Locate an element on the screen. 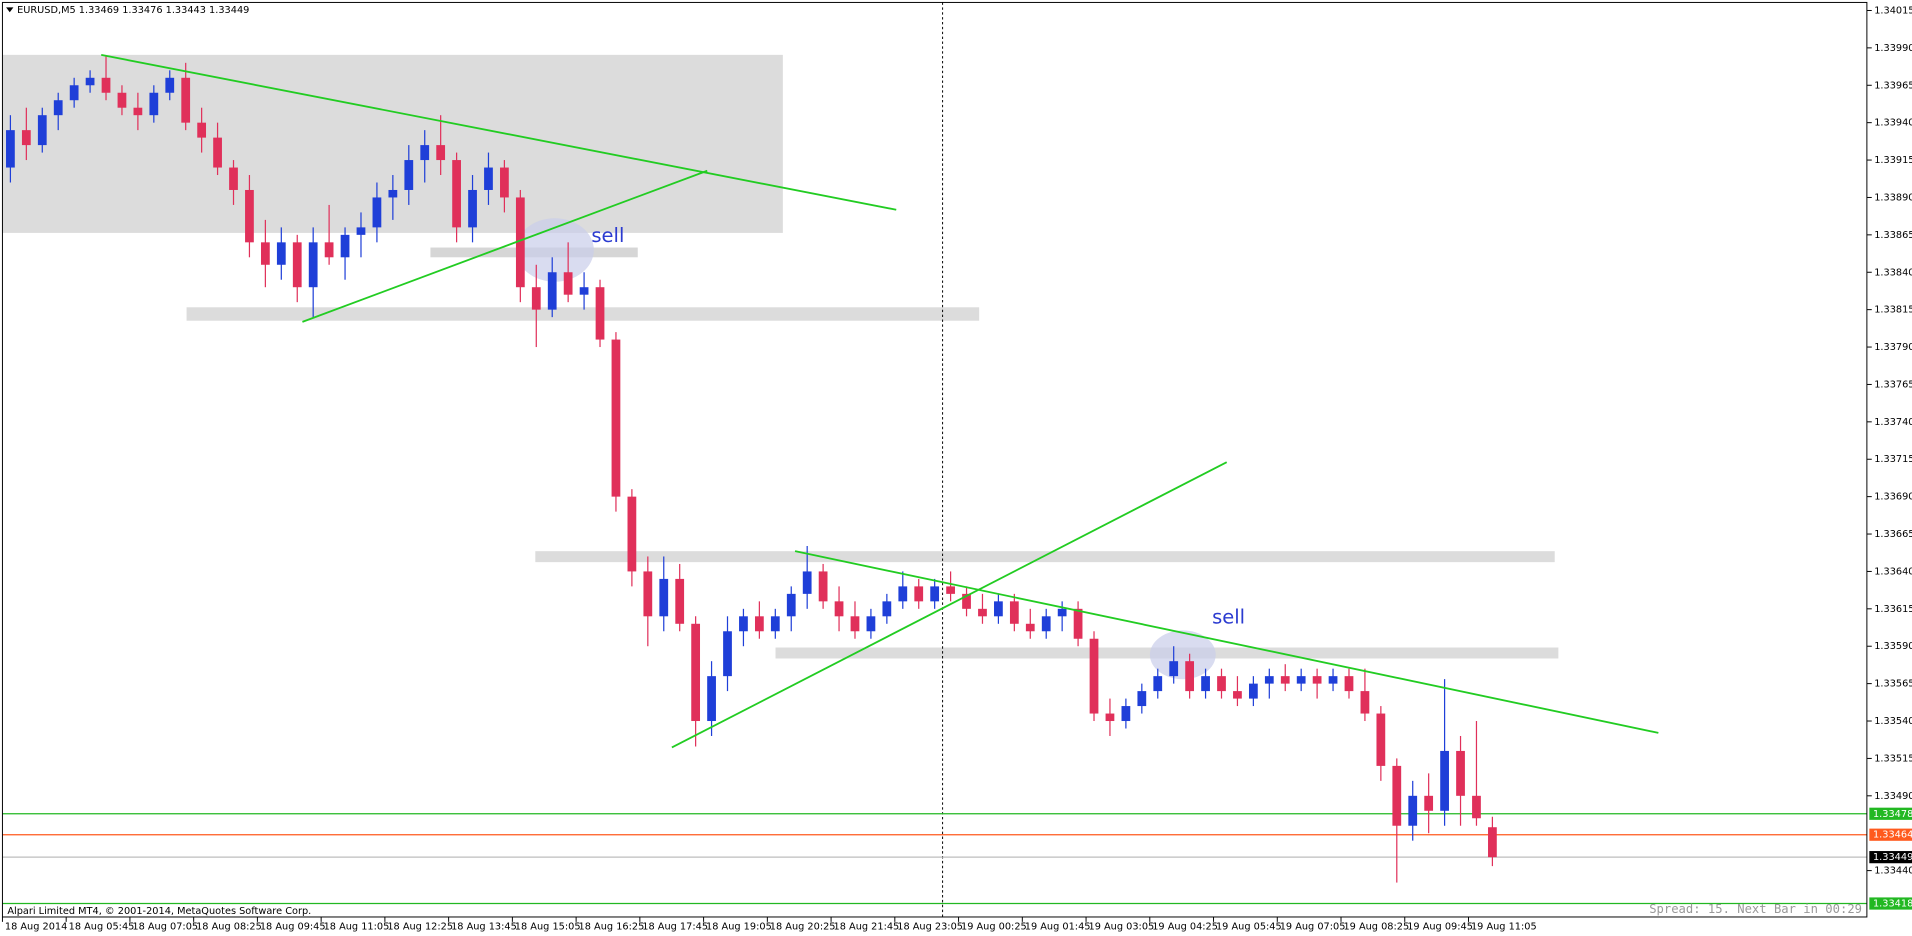  price-label: 1.33464 is located at coordinates (1892, 835).